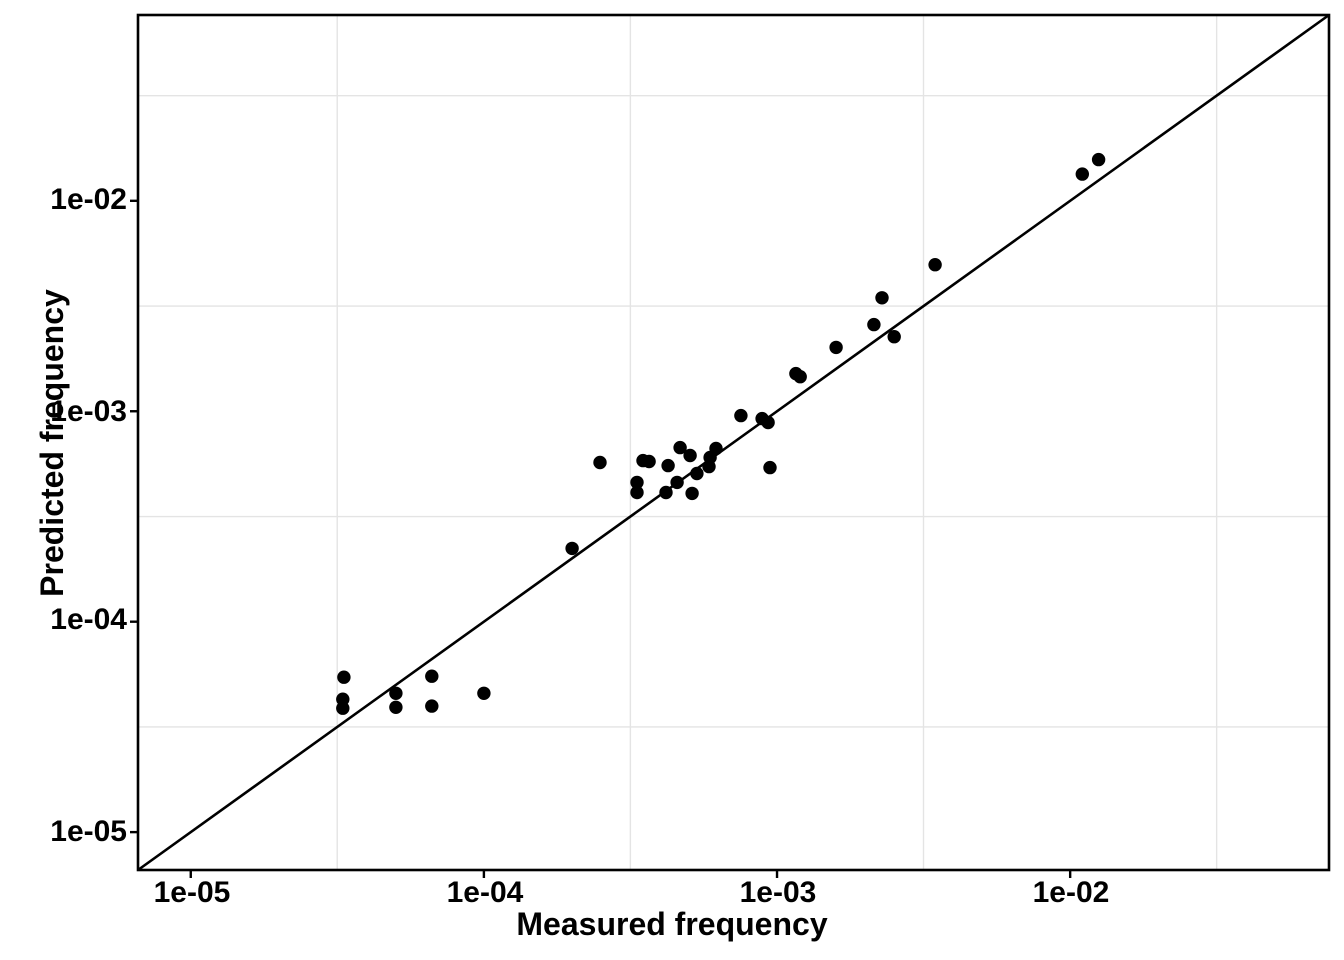 The width and height of the screenshot is (1344, 960). What do you see at coordinates (778, 892) in the screenshot?
I see `x-tick-label-1e-03: 1e-03` at bounding box center [778, 892].